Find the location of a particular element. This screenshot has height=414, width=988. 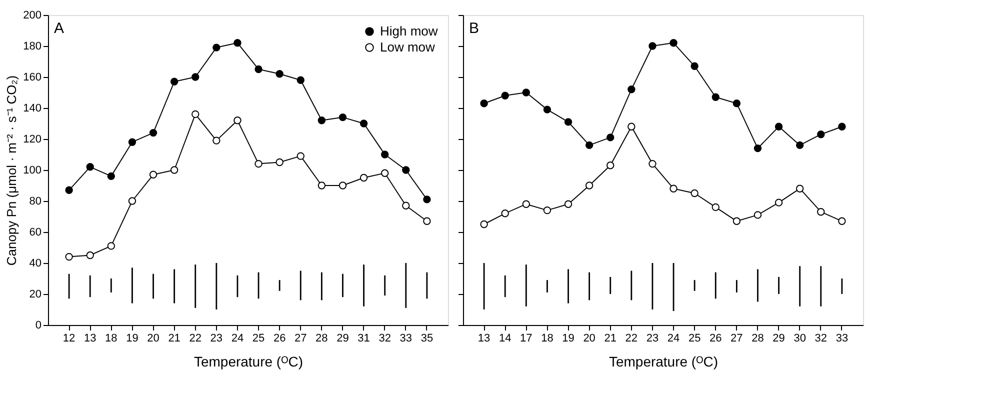

y-tick-label: 40 is located at coordinates (35, 264).